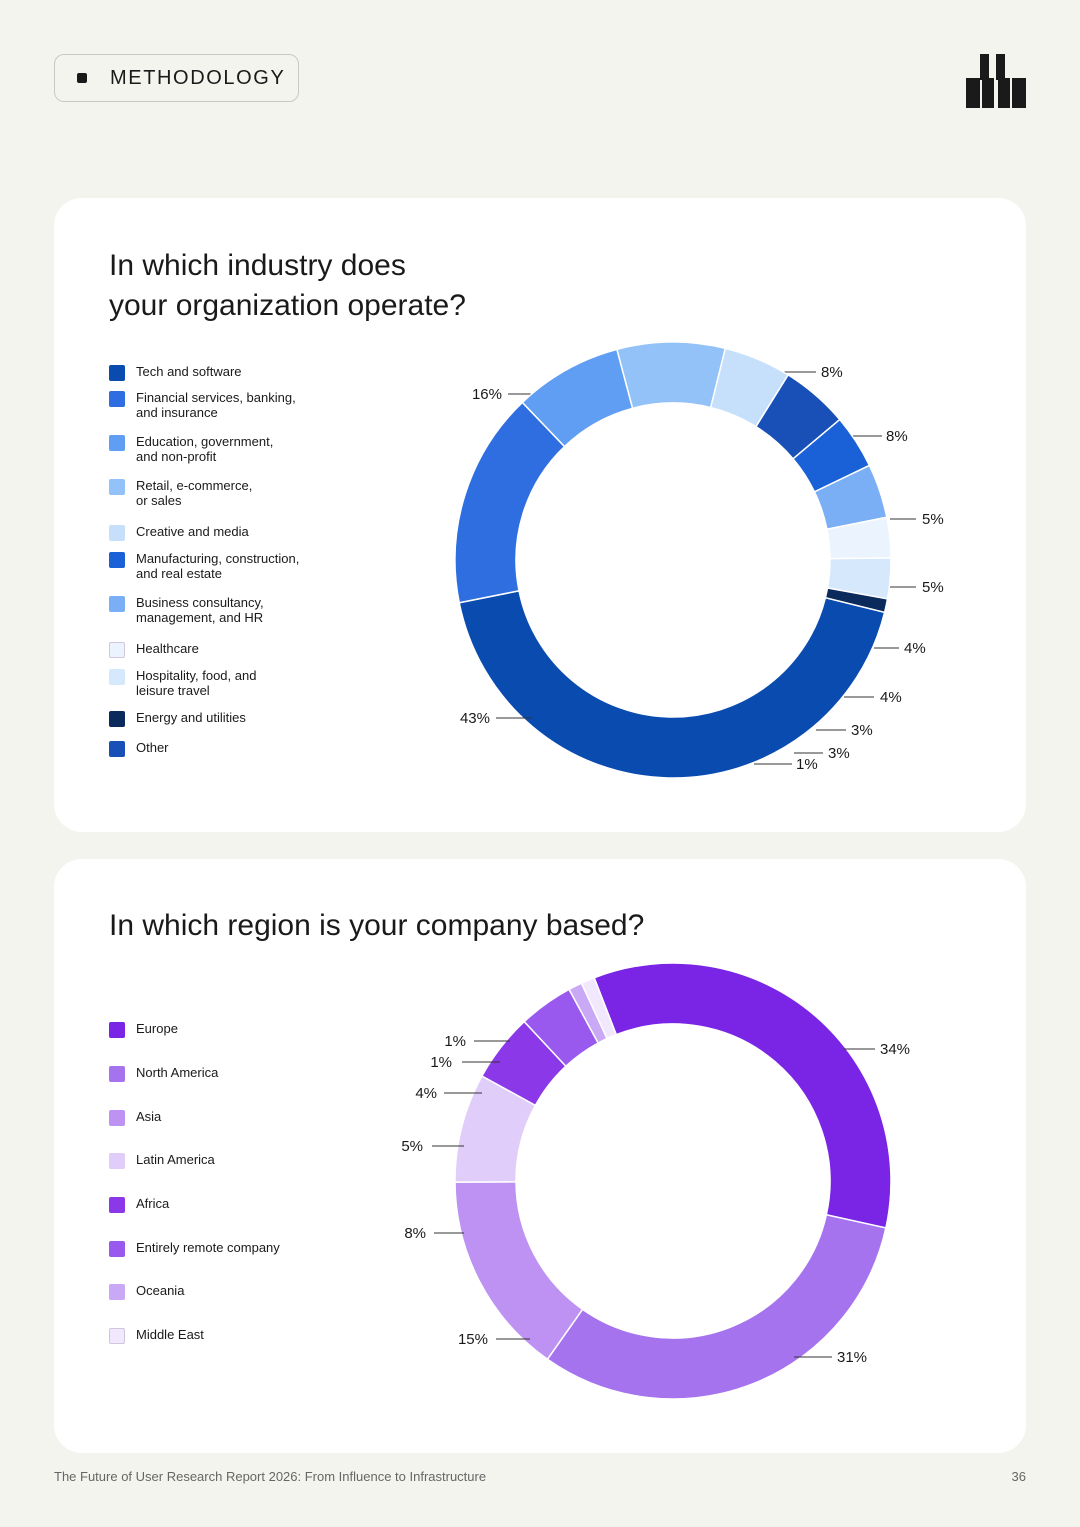  I want to click on legend-item: Tech and software, so click(222, 372).